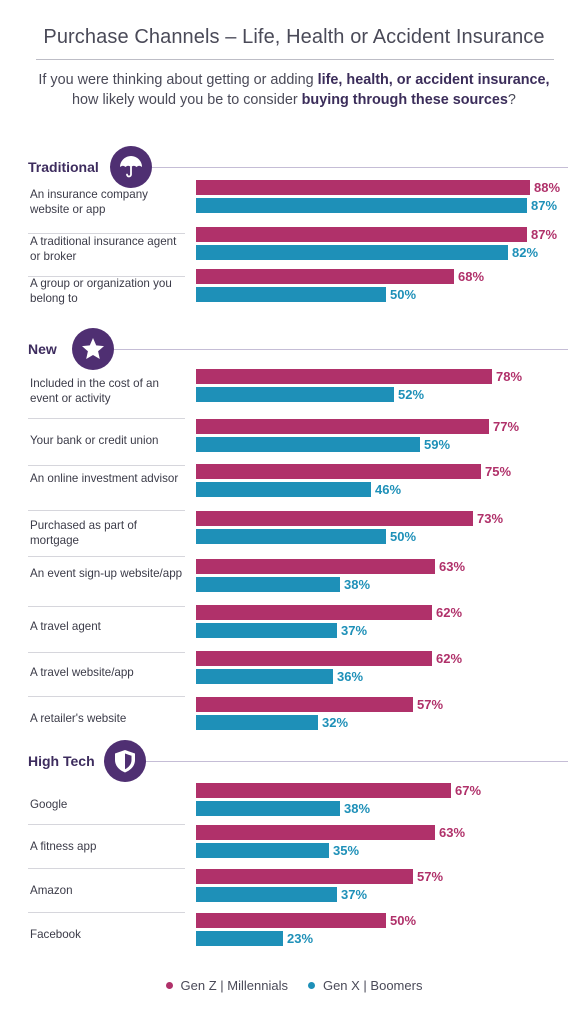  Describe the element at coordinates (264, 676) in the screenshot. I see `bar-a-travel-website-app-gen-x-boomers` at that location.